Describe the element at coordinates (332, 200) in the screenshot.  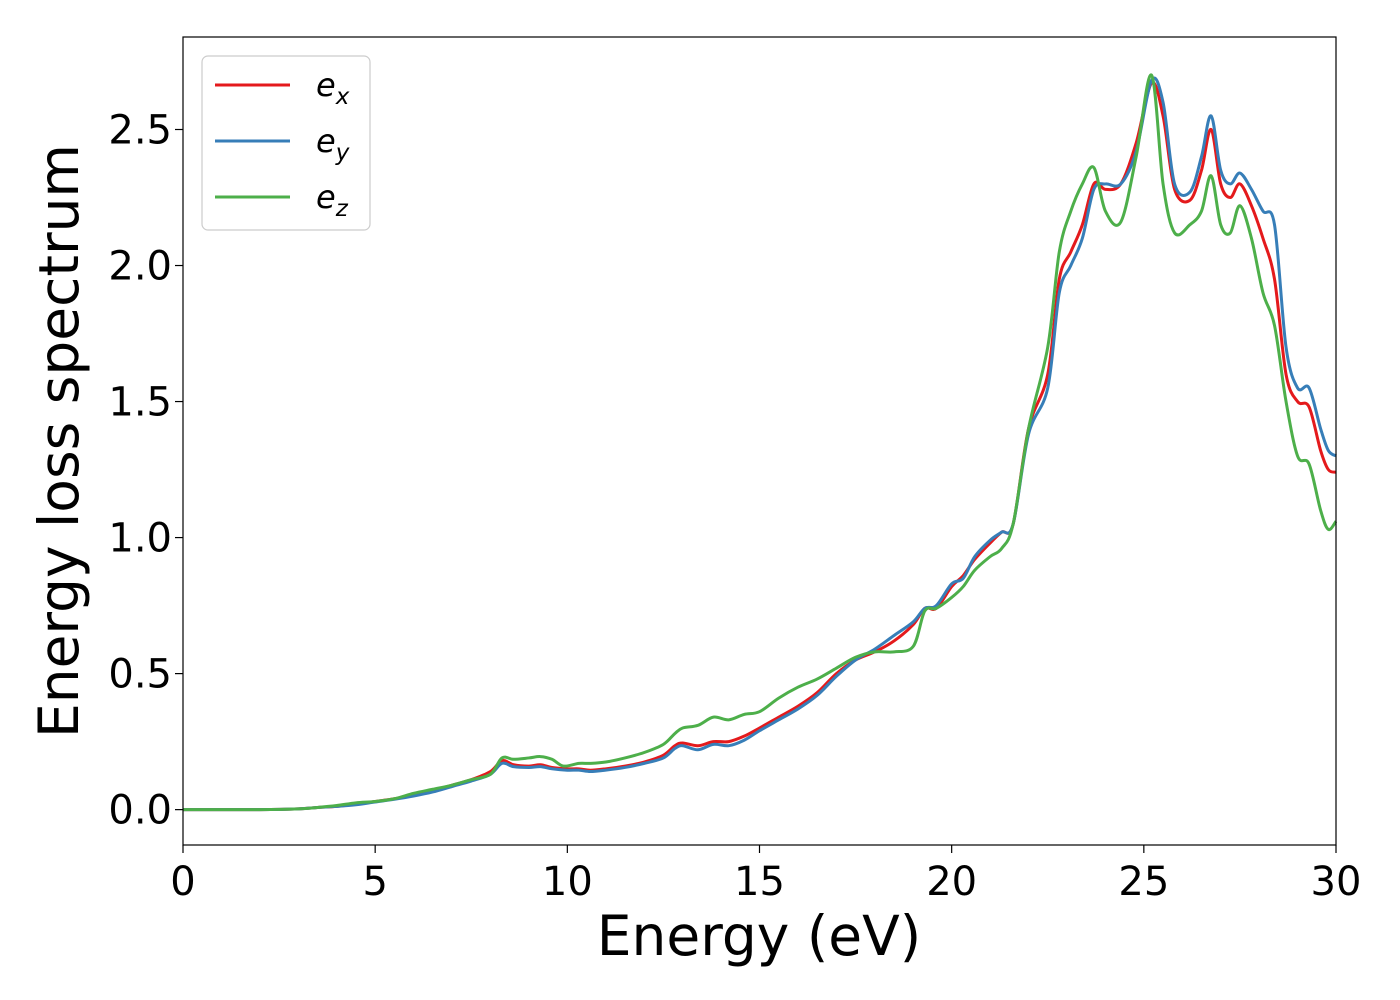
I see `legend-label-z: ez` at that location.